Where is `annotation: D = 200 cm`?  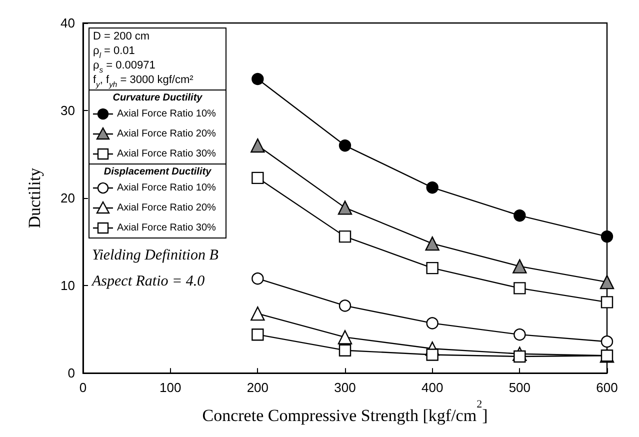 annotation: D = 200 cm is located at coordinates (121, 36).